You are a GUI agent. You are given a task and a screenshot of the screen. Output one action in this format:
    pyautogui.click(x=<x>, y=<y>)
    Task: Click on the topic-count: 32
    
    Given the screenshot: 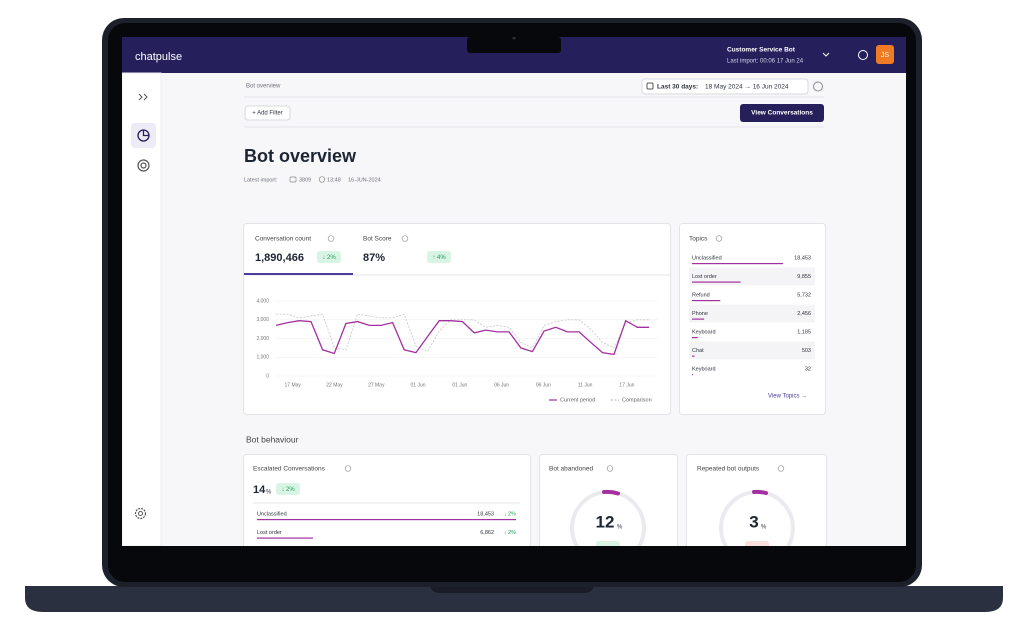 What is the action you would take?
    pyautogui.click(x=808, y=369)
    